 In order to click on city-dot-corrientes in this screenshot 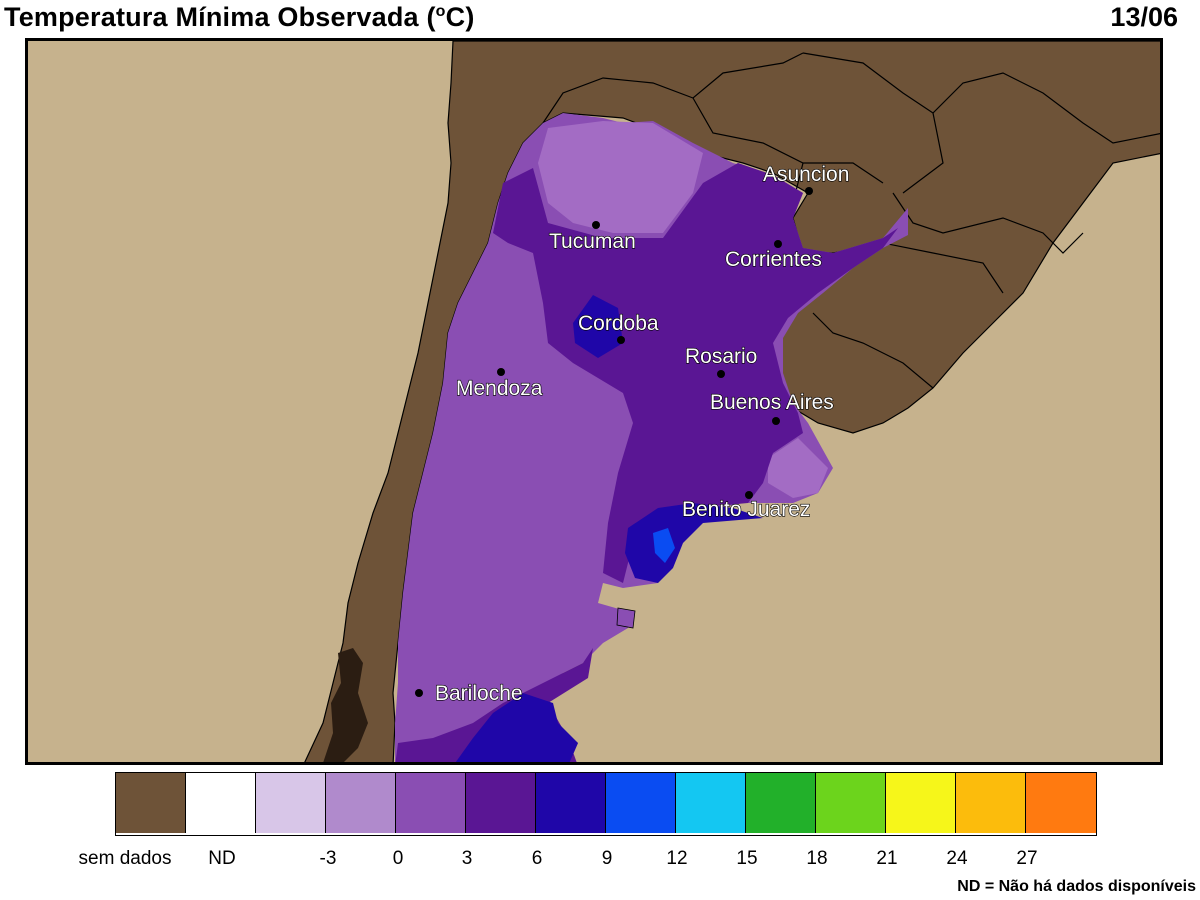, I will do `click(778, 244)`.